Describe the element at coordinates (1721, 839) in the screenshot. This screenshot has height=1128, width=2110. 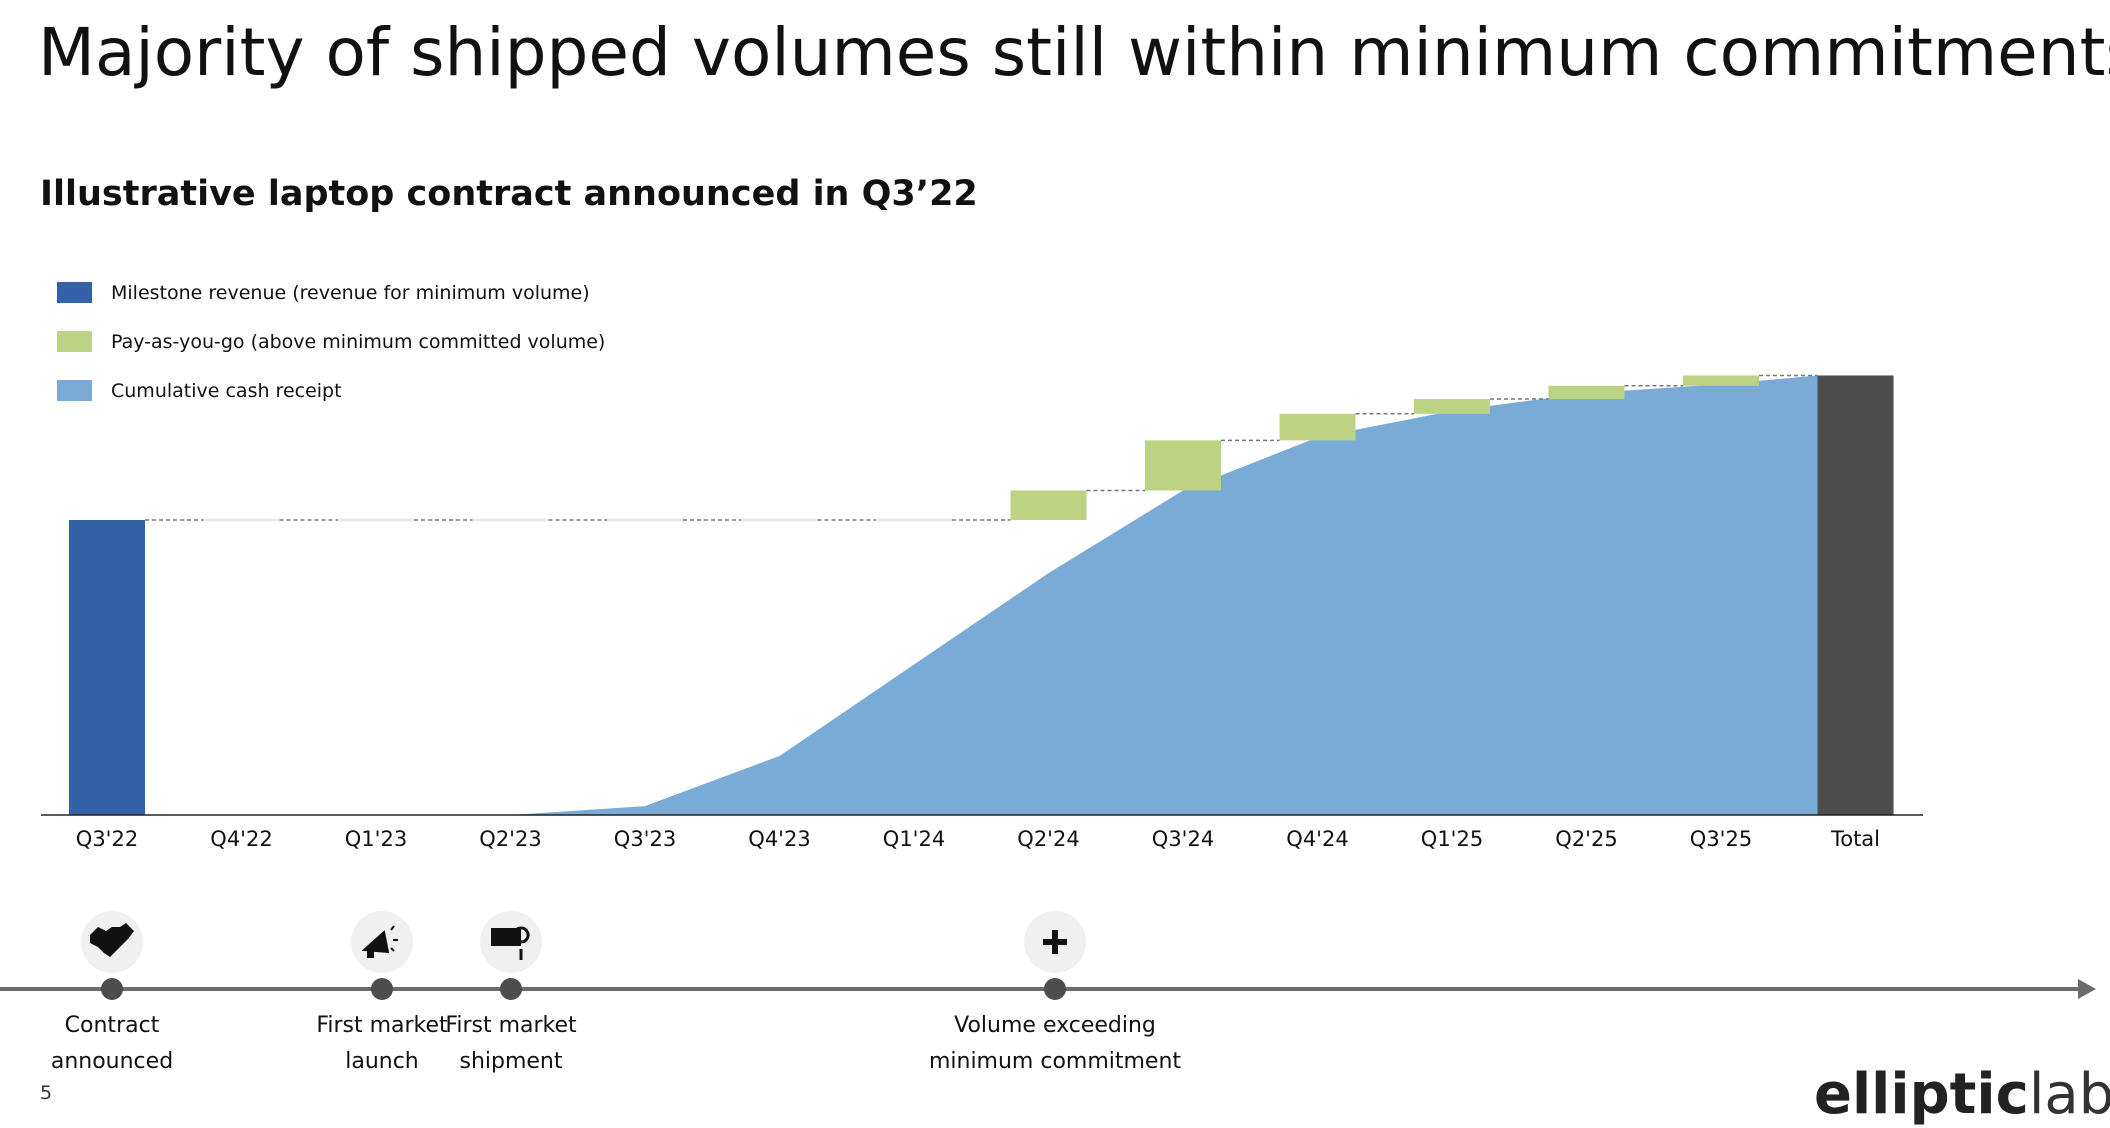
I see `x-tick-label: Q3'25` at that location.